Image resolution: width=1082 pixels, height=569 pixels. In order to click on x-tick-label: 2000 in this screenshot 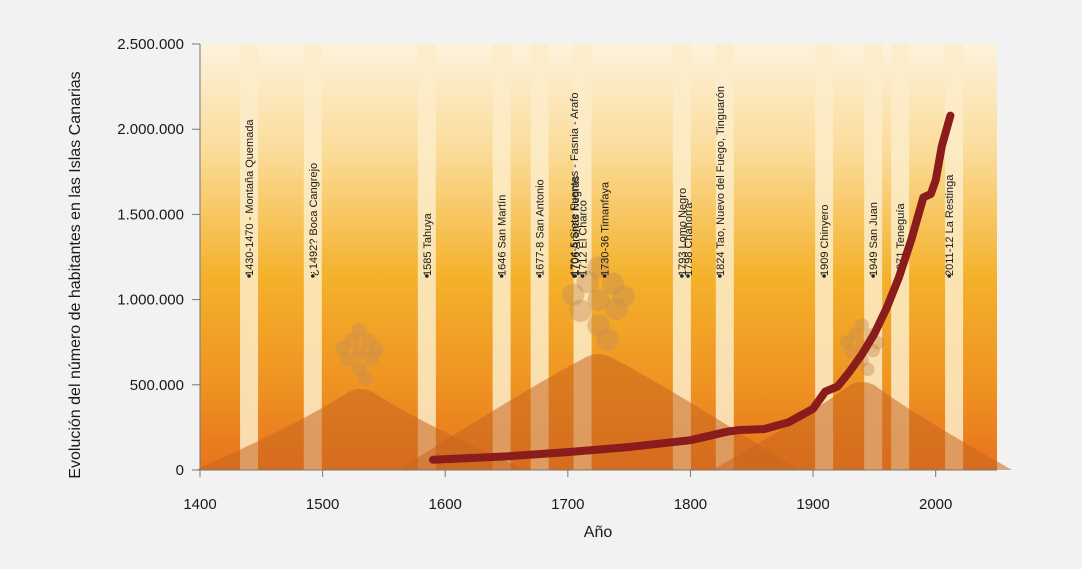, I will do `click(935, 504)`.